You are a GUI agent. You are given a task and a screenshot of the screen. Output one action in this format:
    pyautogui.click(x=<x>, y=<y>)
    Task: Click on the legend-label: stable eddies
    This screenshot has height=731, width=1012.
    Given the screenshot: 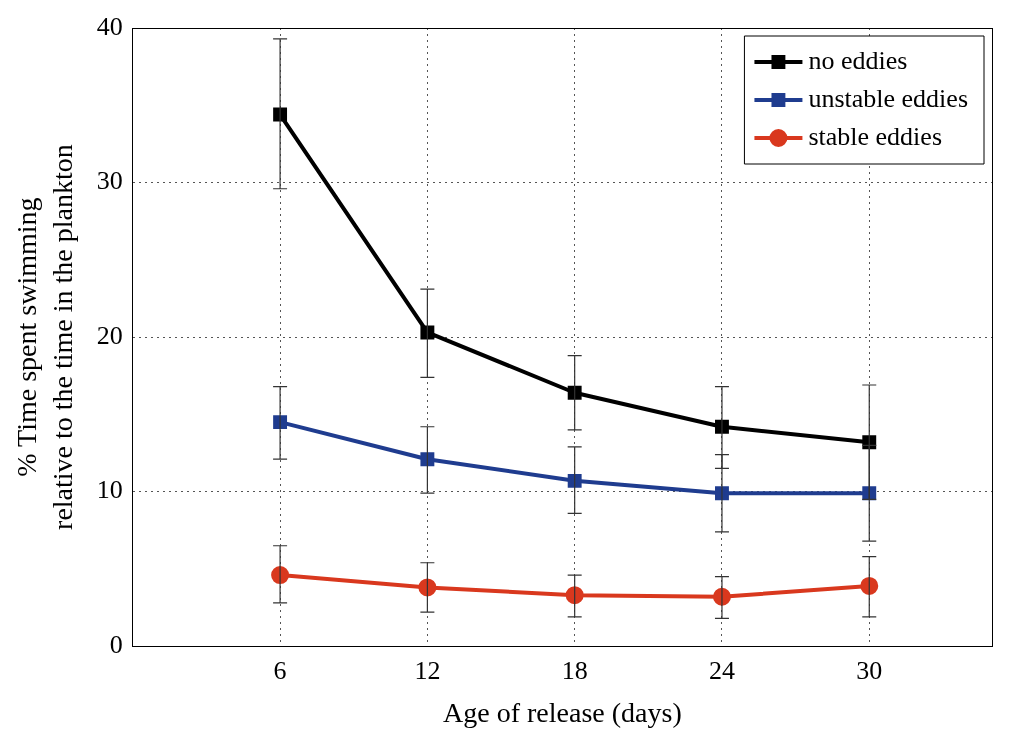 What is the action you would take?
    pyautogui.click(x=875, y=136)
    